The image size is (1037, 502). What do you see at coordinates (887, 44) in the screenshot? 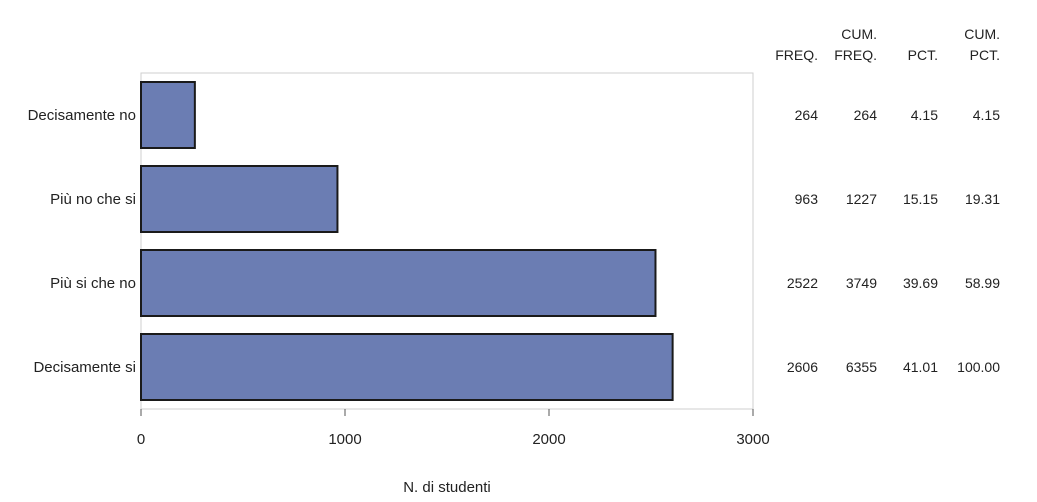
I see `table-headers: FREQ. CUM. FREQ. PCT. CUM. PCT.` at bounding box center [887, 44].